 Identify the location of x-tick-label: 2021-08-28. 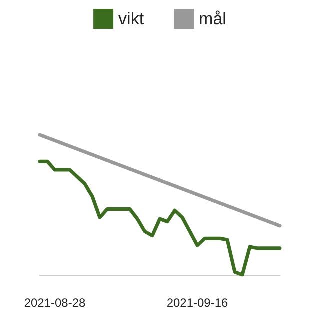
(55, 303).